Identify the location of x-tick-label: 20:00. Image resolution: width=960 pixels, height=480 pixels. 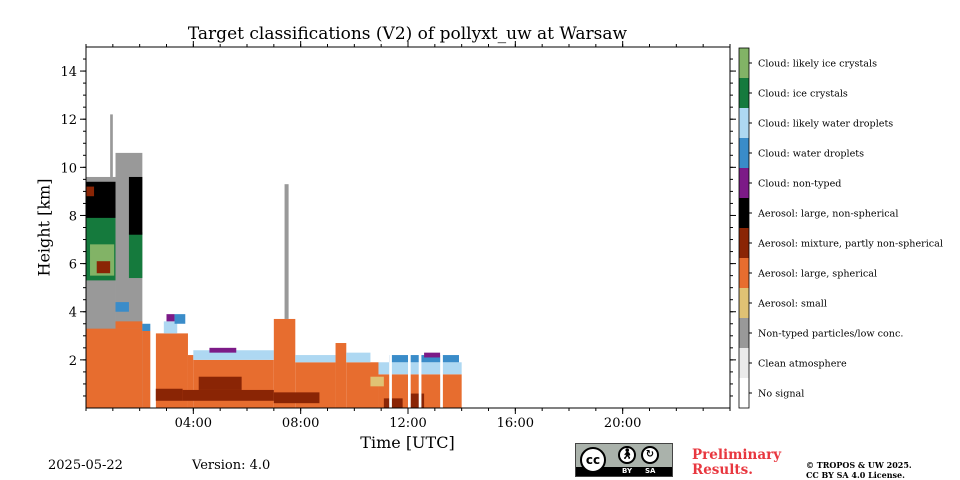
(622, 423).